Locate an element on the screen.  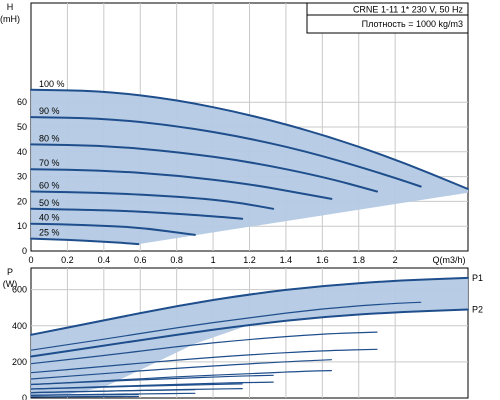
curve-label: P2 is located at coordinates (477, 310).